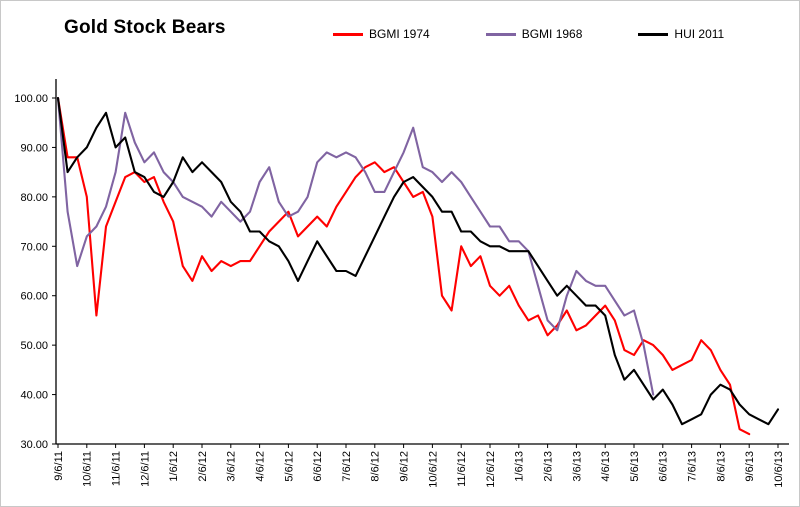  Describe the element at coordinates (577, 466) in the screenshot. I see `x-tick-label: 3/6/13` at that location.